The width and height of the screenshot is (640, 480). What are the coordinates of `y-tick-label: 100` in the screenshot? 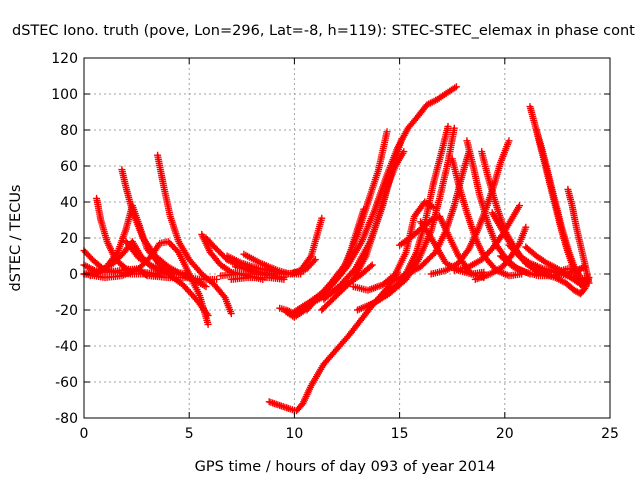 It's located at (64, 95).